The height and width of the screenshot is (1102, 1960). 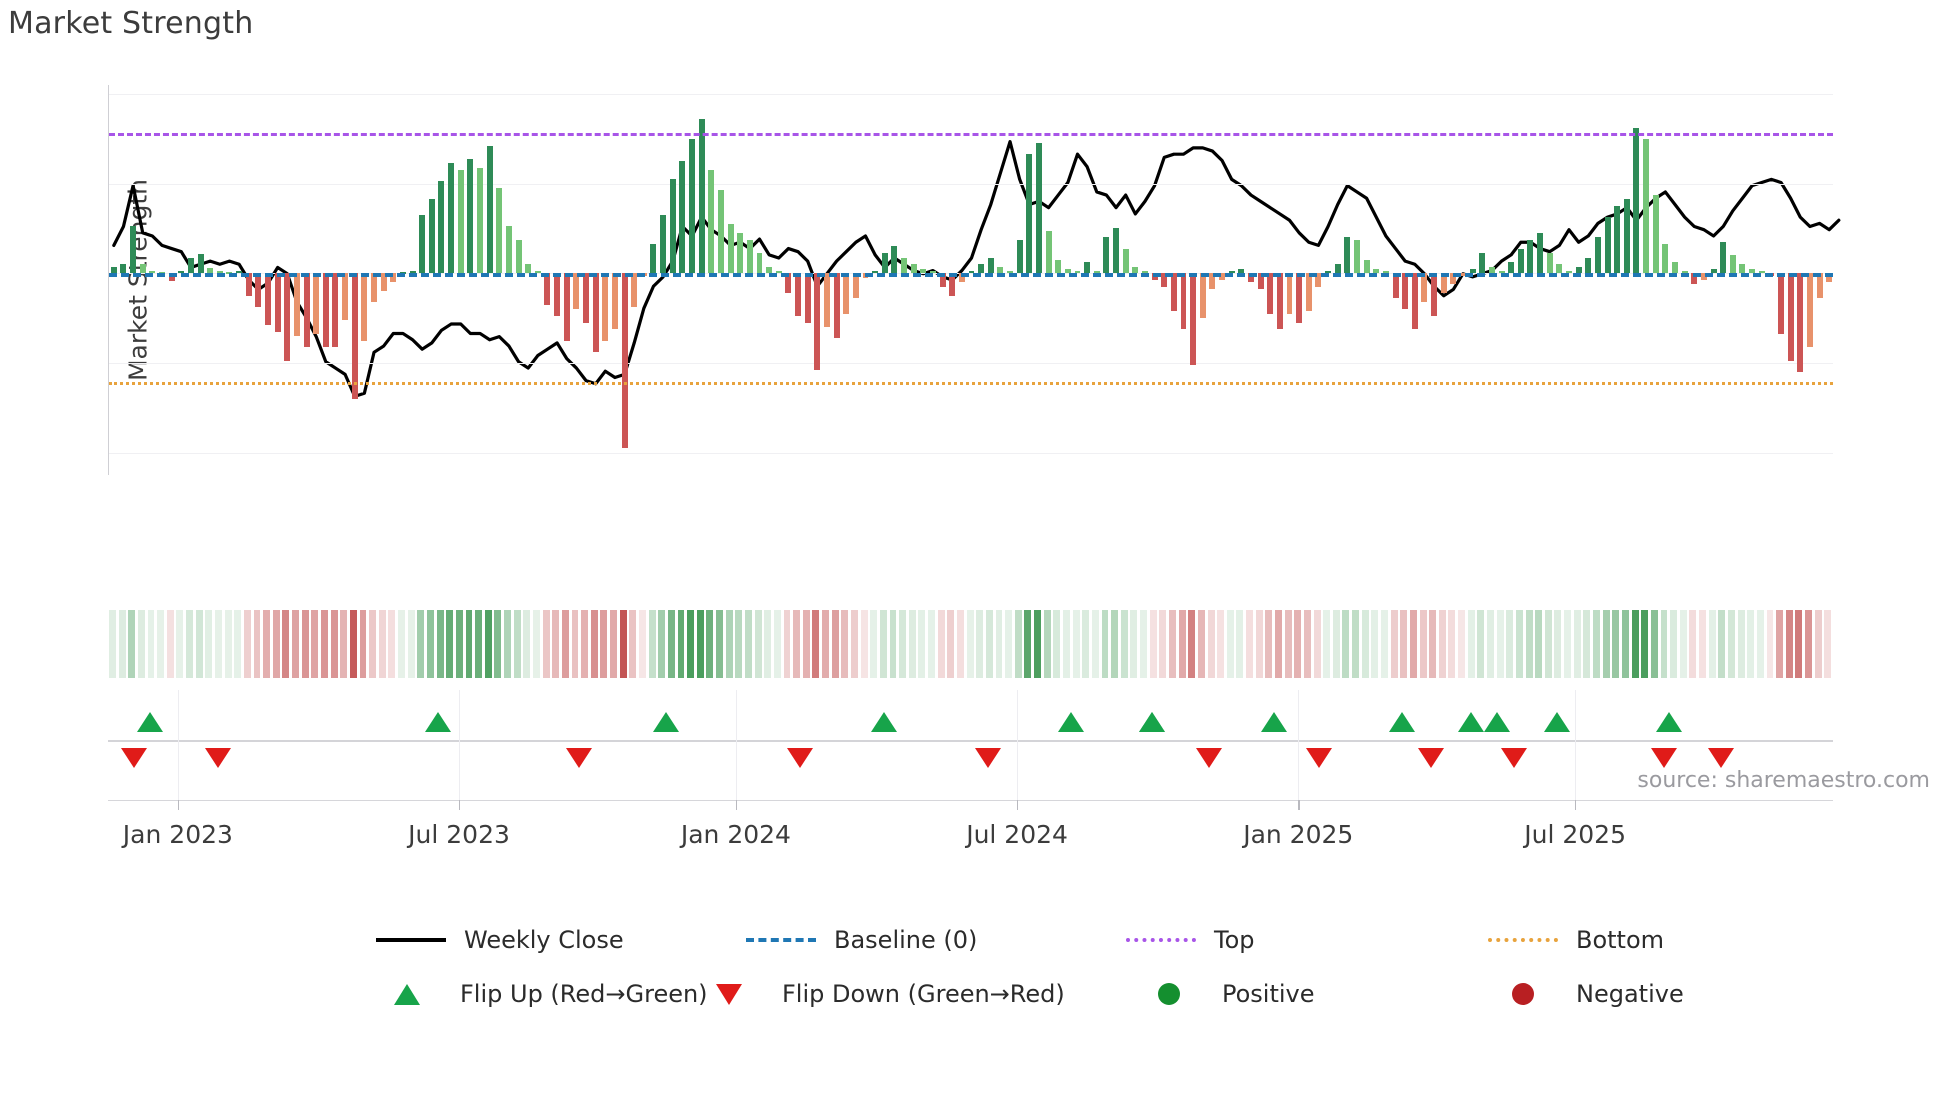 I want to click on circle-marker-icon, so click(x=1169, y=994).